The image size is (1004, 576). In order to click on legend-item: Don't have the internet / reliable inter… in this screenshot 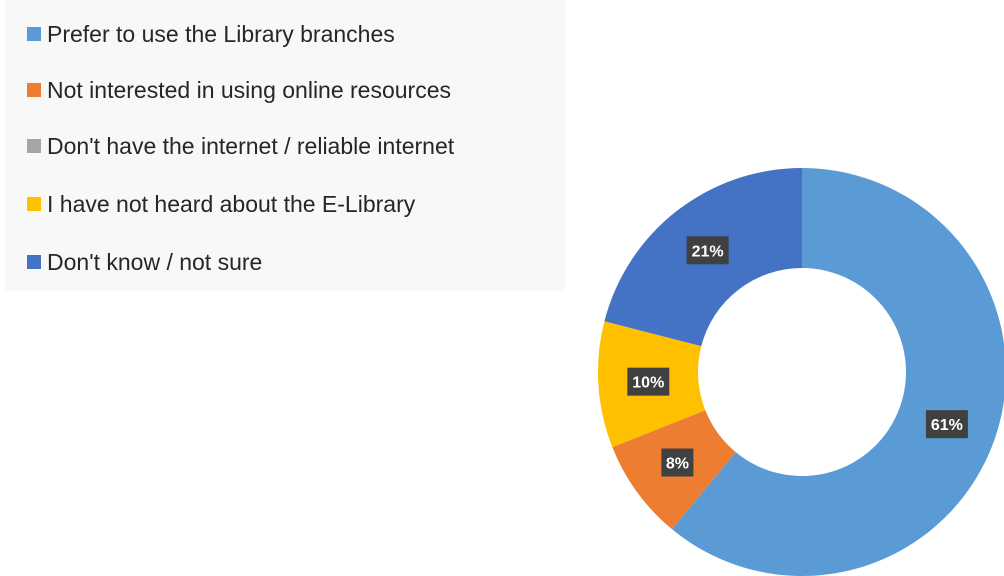, I will do `click(240, 146)`.